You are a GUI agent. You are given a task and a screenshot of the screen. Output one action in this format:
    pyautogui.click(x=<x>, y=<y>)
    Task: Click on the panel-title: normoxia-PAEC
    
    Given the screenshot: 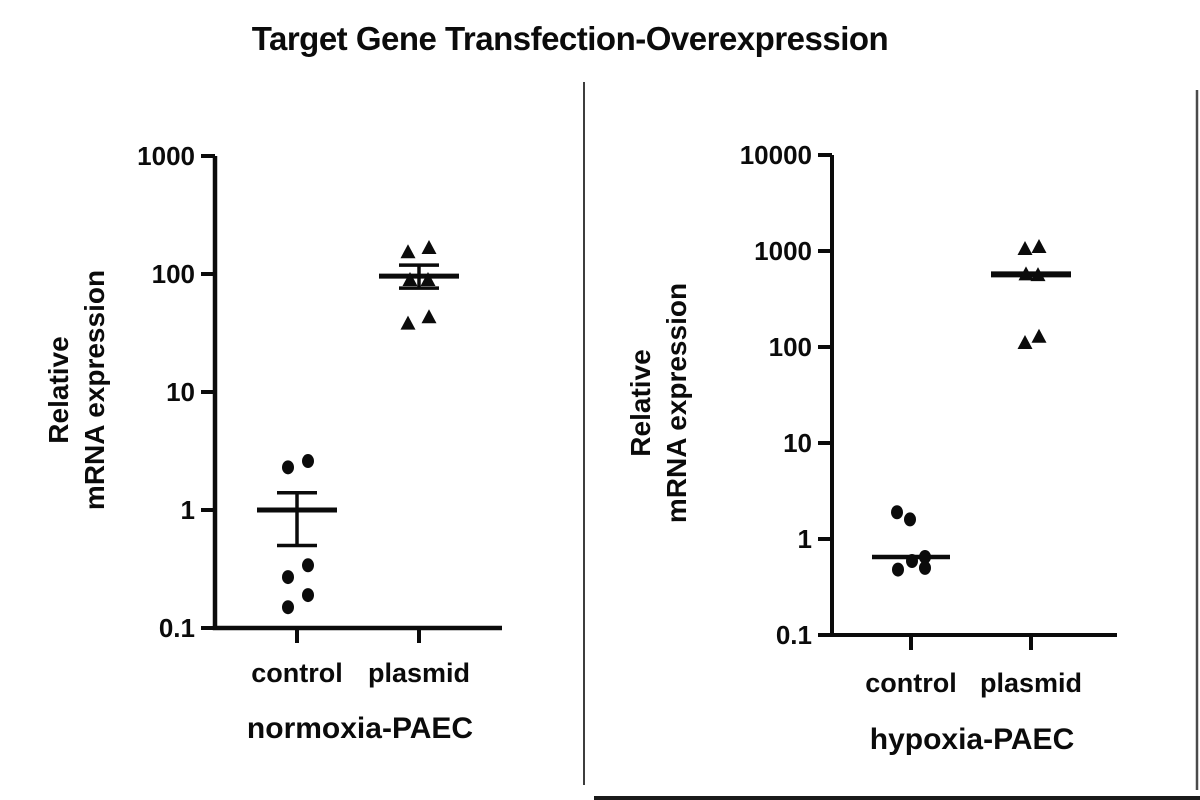 What is the action you would take?
    pyautogui.click(x=360, y=728)
    